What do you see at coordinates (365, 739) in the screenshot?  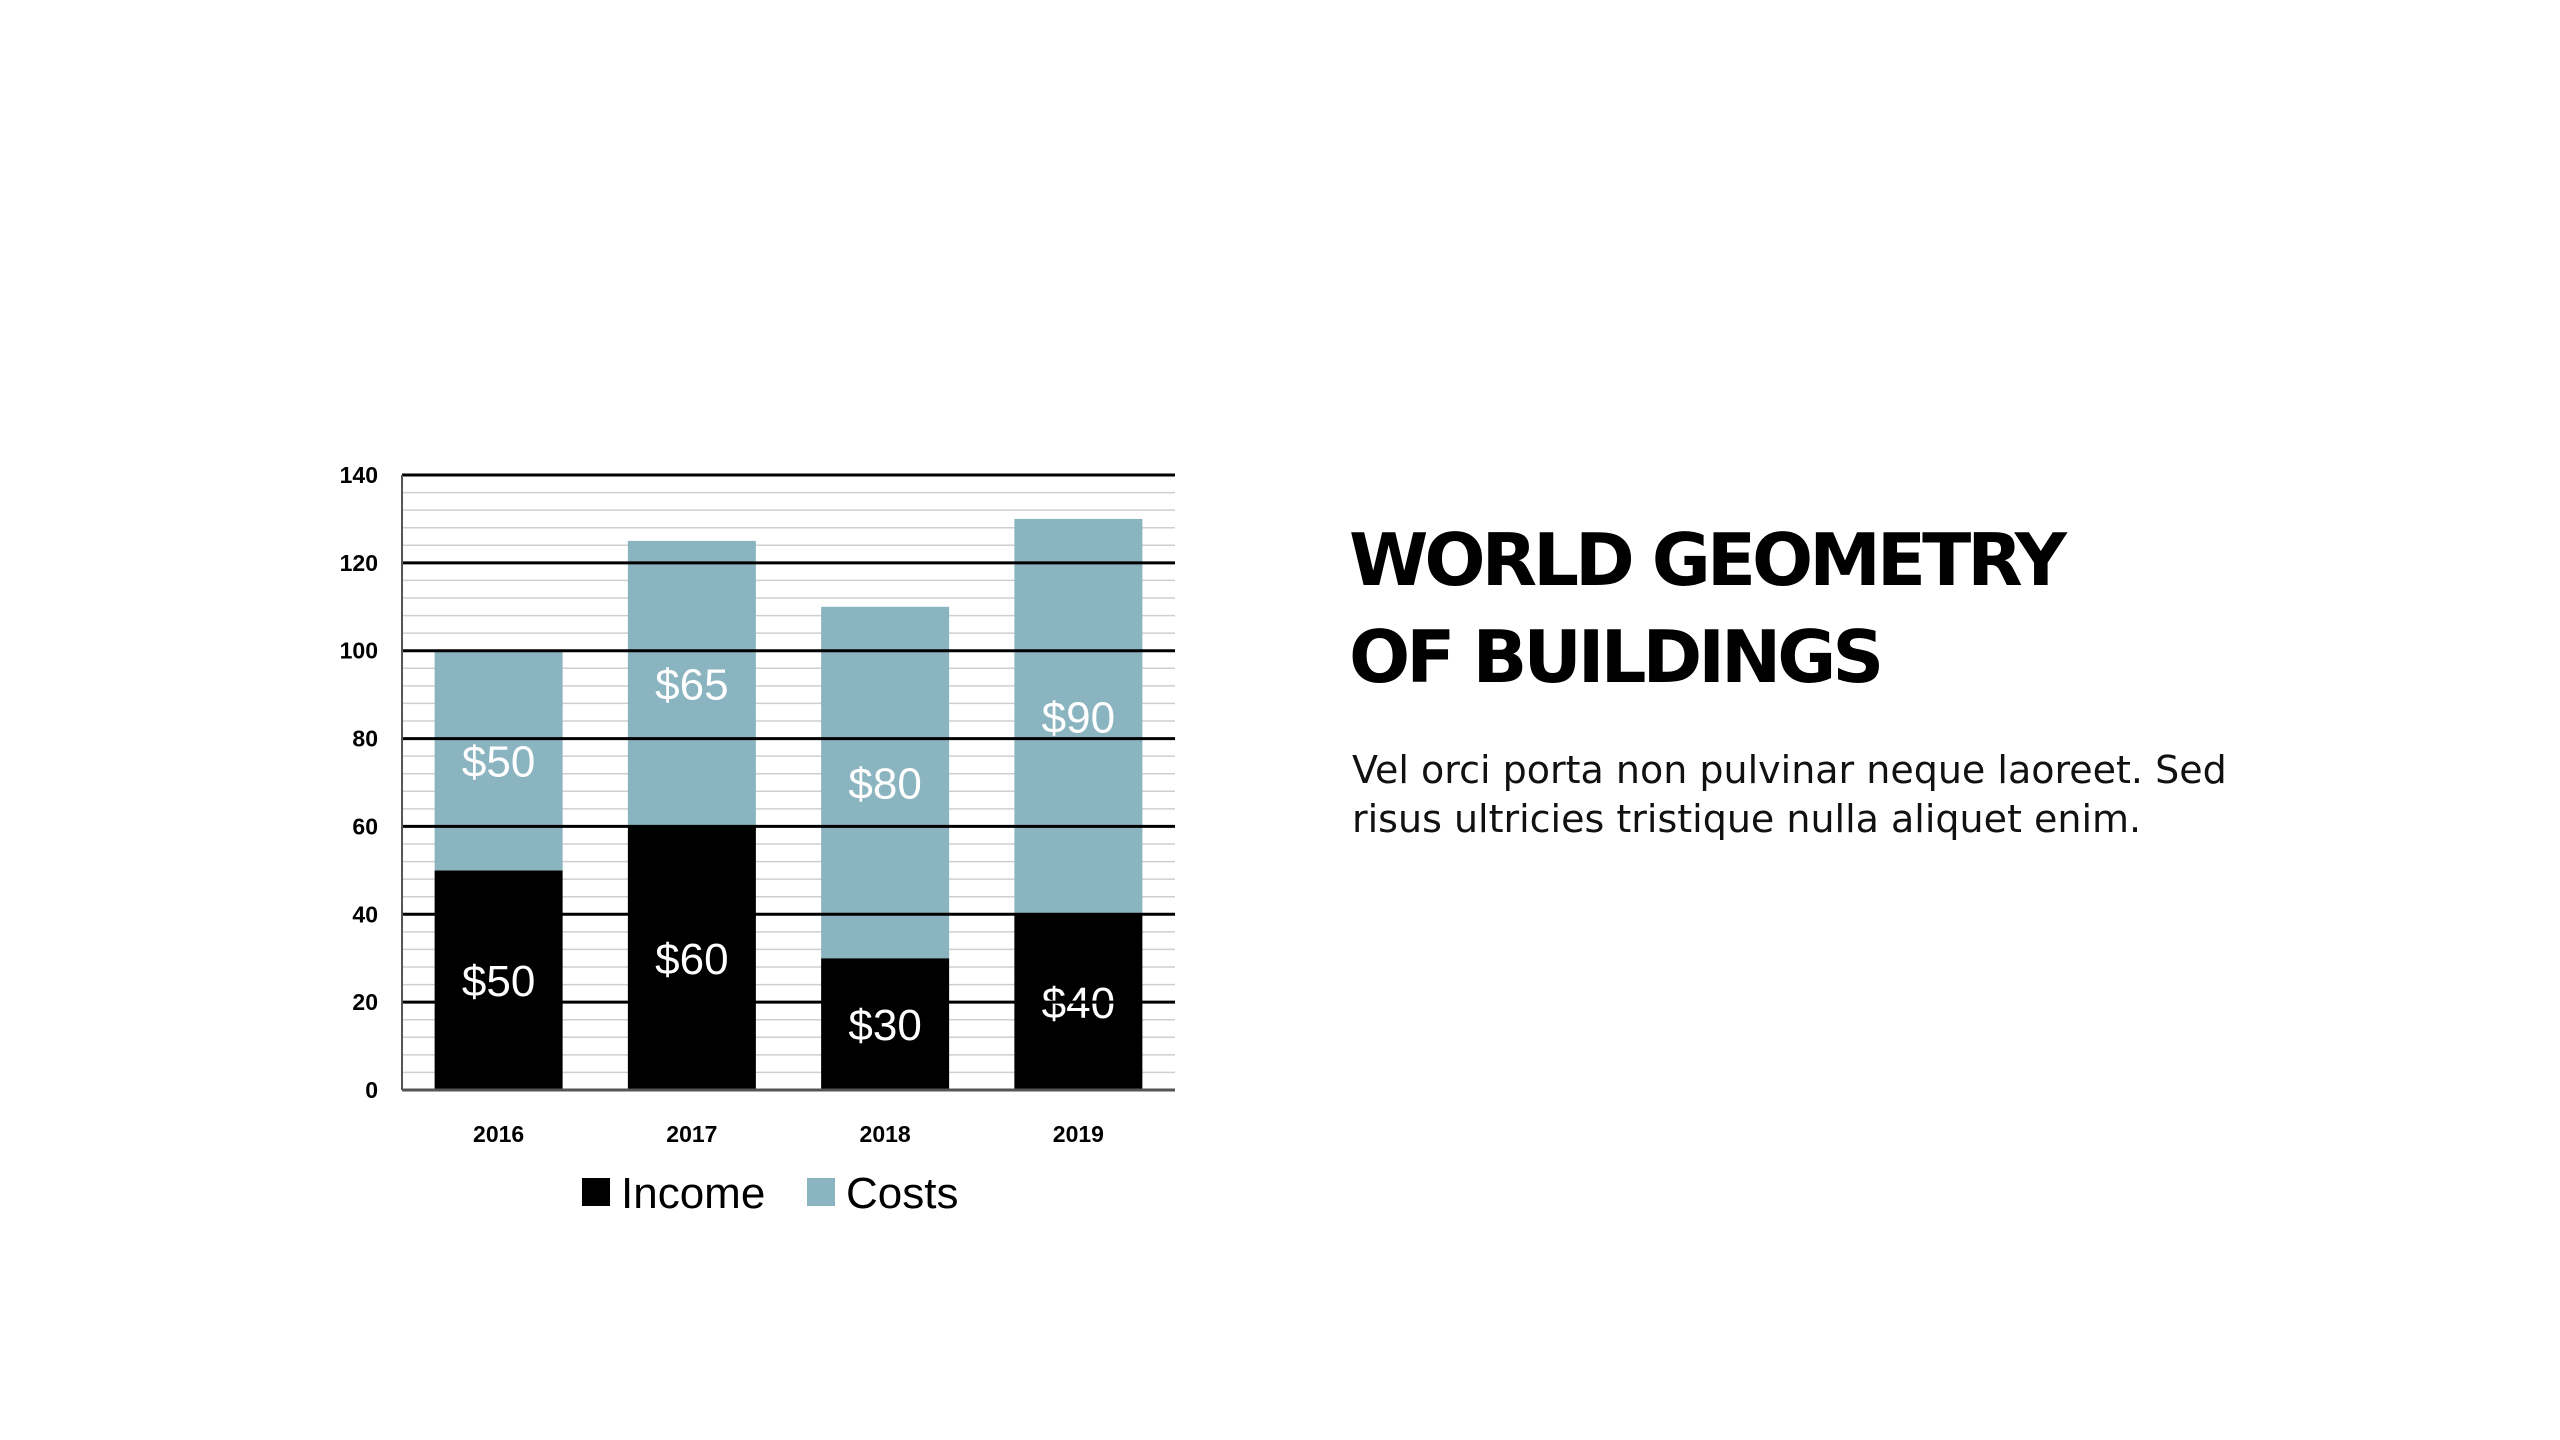 I see `y-tick-label-80: 80` at bounding box center [365, 739].